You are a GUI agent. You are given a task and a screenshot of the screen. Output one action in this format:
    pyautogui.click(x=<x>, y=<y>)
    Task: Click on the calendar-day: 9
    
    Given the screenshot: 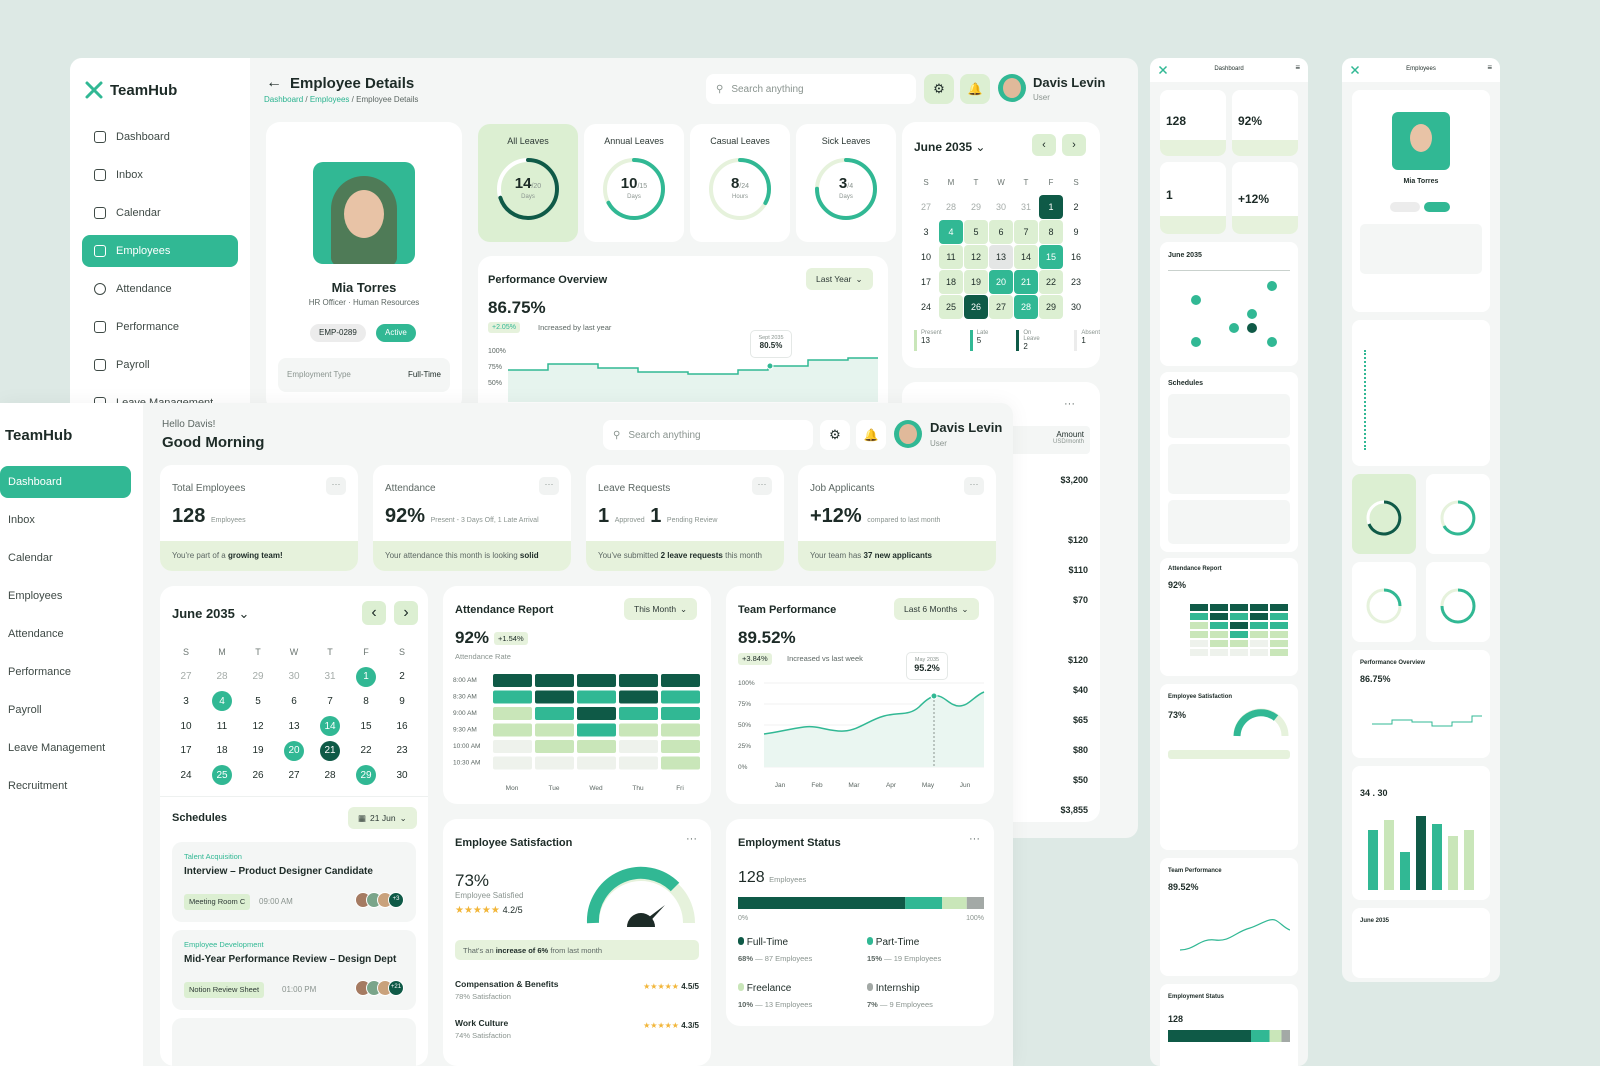 What is the action you would take?
    pyautogui.click(x=402, y=701)
    